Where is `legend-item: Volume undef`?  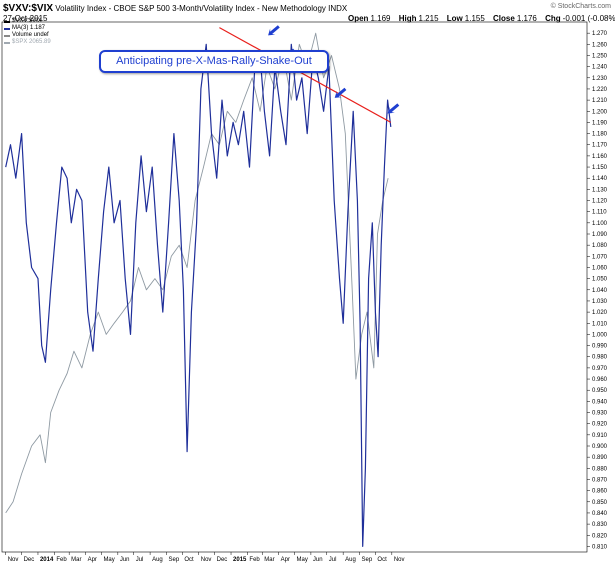 legend-item: Volume undef is located at coordinates (27, 35).